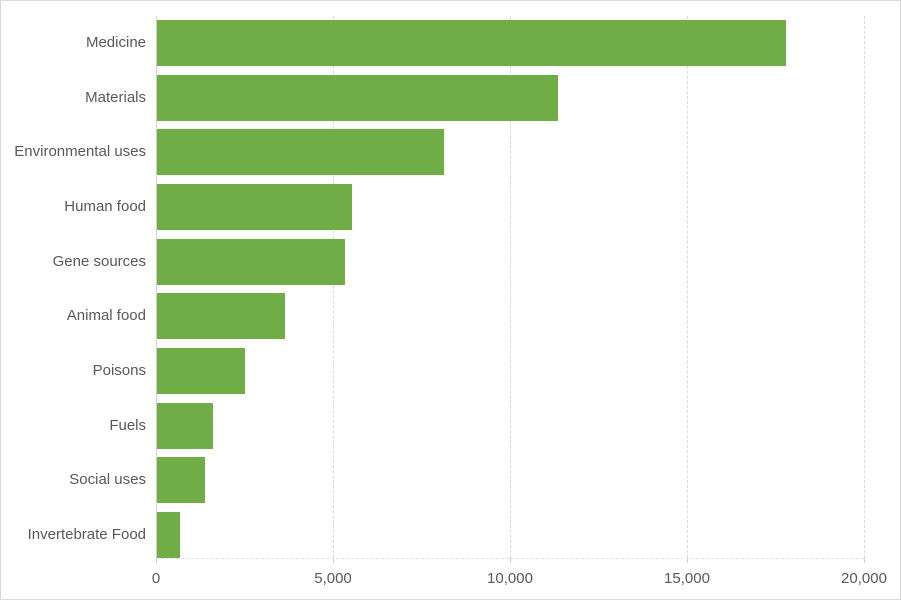 Image resolution: width=901 pixels, height=600 pixels. I want to click on category-label: Environmental uses, so click(80, 152).